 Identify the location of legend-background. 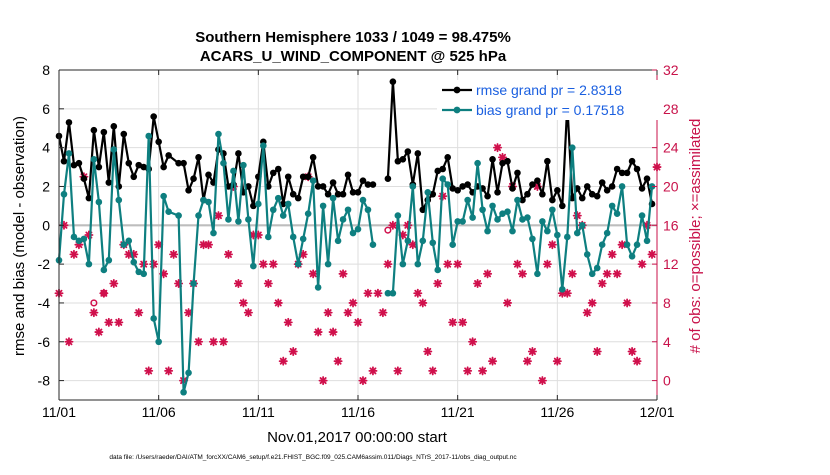
(549, 100).